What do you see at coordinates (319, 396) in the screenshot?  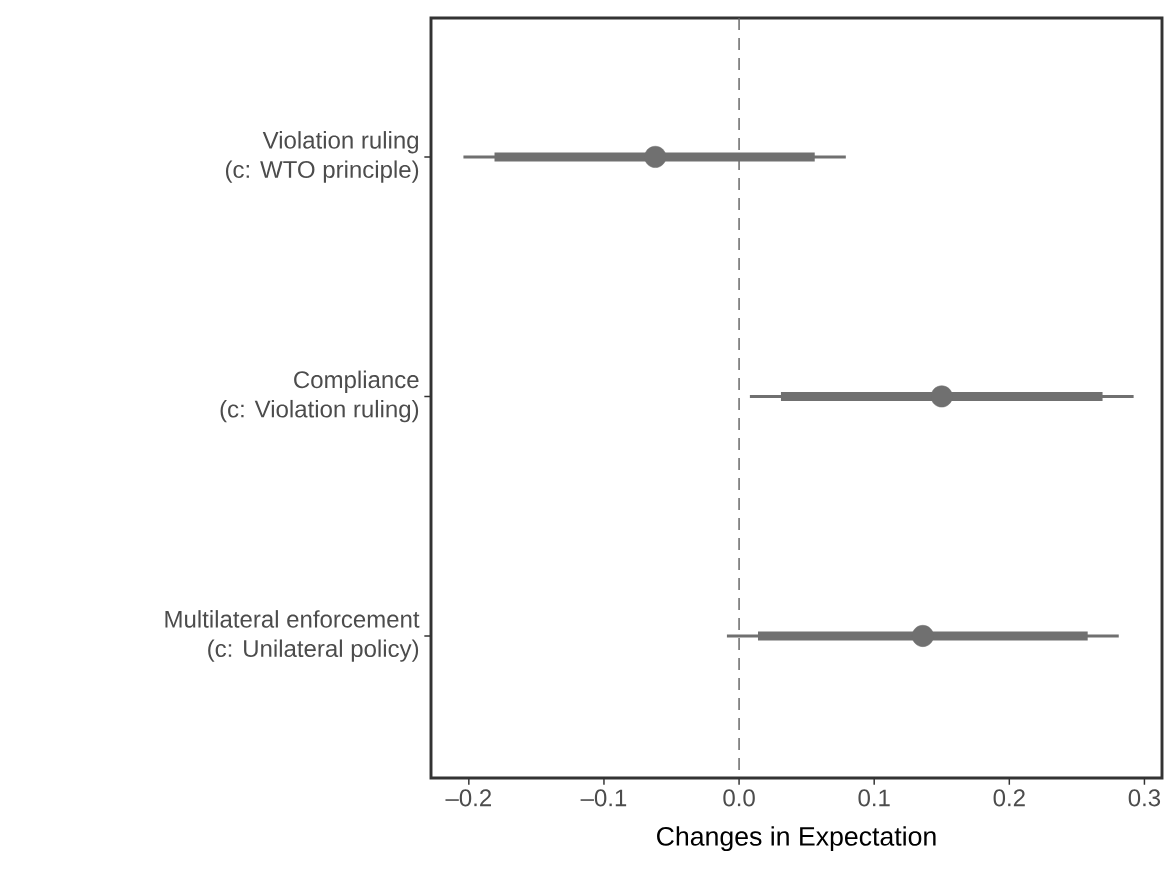 I see `y-tick-label: Compliance (c: Violation ruling)` at bounding box center [319, 396].